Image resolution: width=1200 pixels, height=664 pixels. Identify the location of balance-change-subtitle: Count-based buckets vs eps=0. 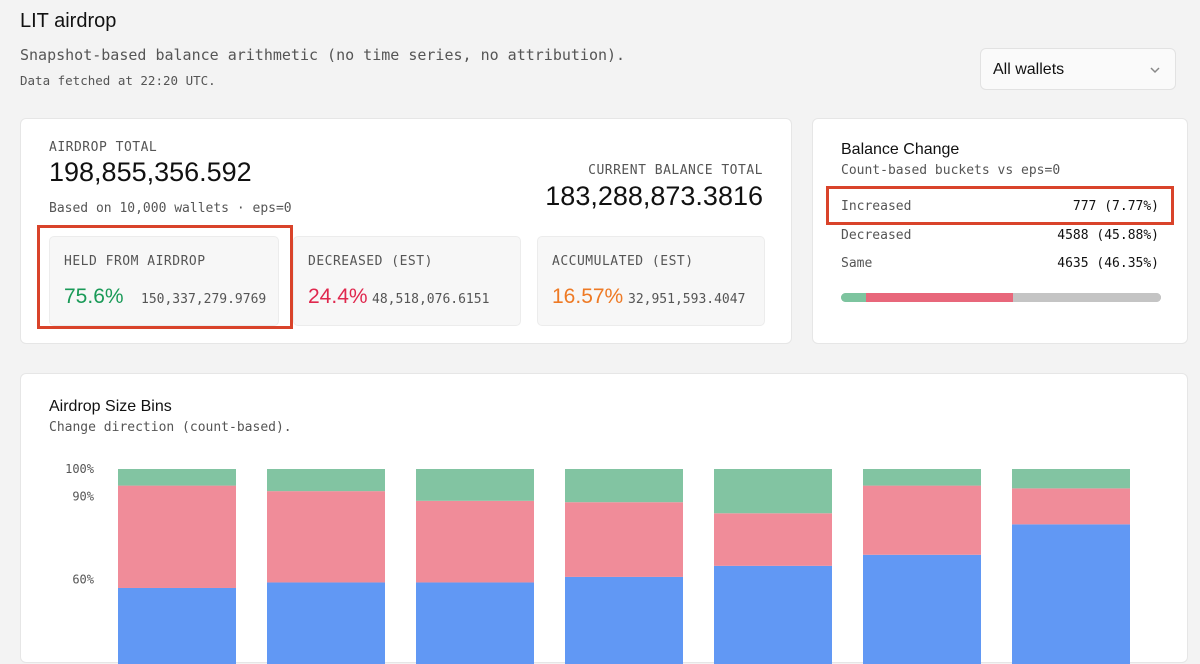
(951, 170).